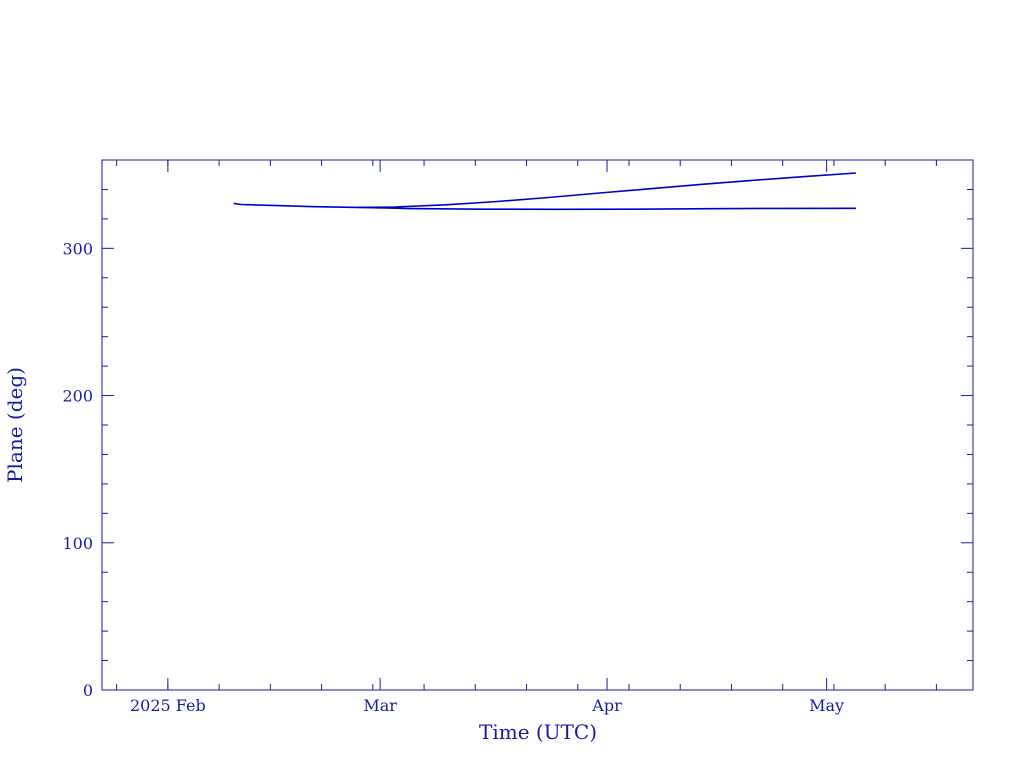  Describe the element at coordinates (168, 705) in the screenshot. I see `x-tick-label: 2025 Feb` at that location.